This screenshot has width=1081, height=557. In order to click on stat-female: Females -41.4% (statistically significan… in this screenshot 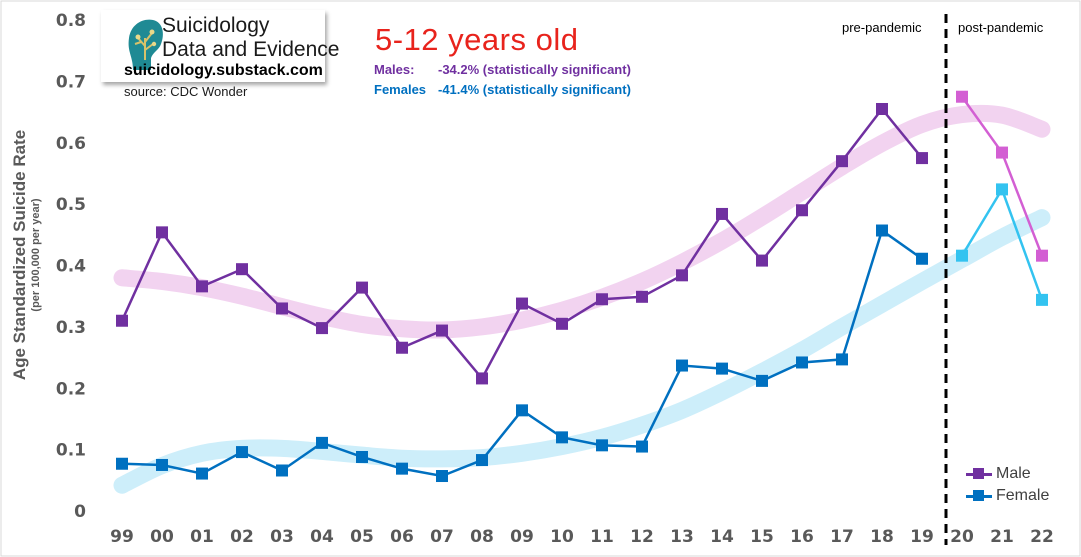, I will do `click(502, 89)`.